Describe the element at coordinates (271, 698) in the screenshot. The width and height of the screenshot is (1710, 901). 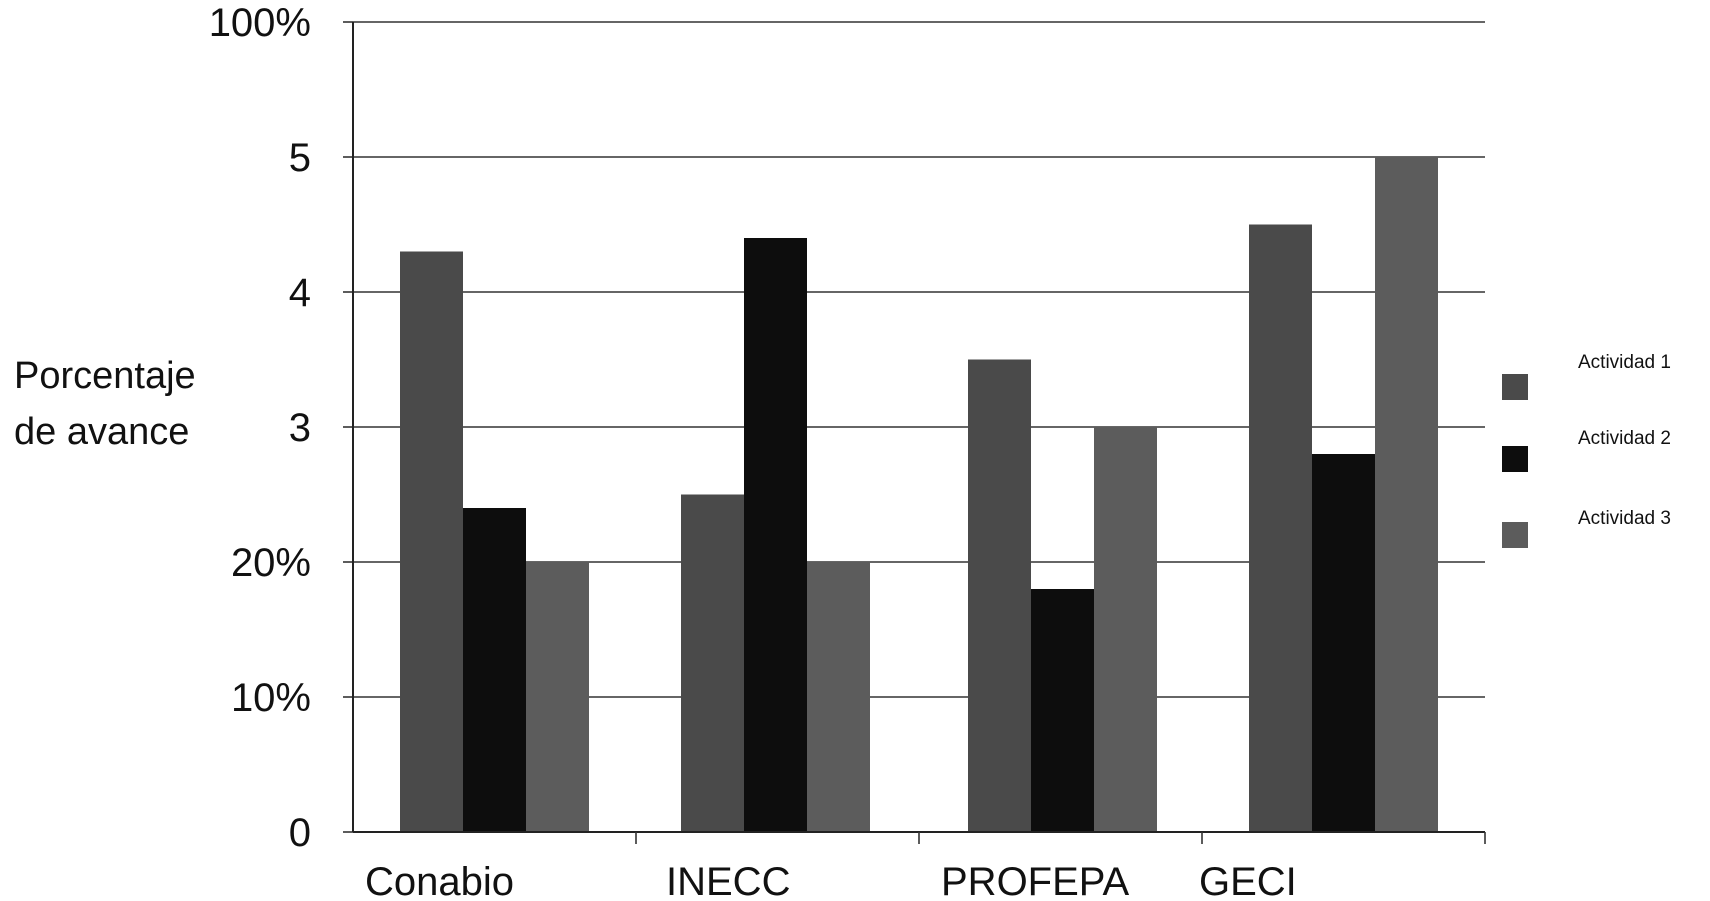
I see `y-tick-label: 10%` at that location.